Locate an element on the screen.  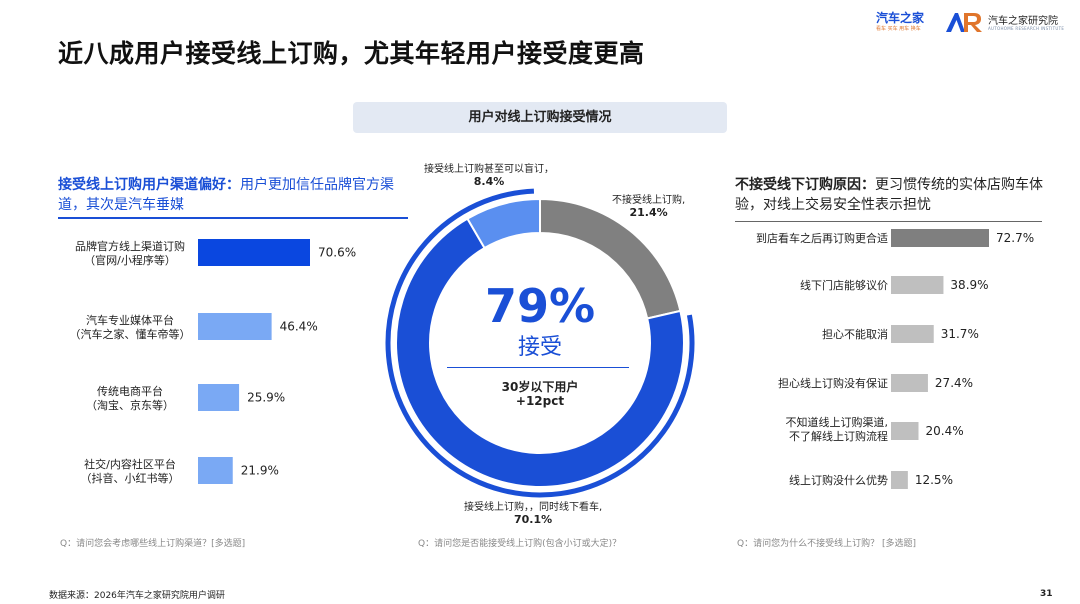
reason-bar-value: 38.9% is located at coordinates (969, 285).